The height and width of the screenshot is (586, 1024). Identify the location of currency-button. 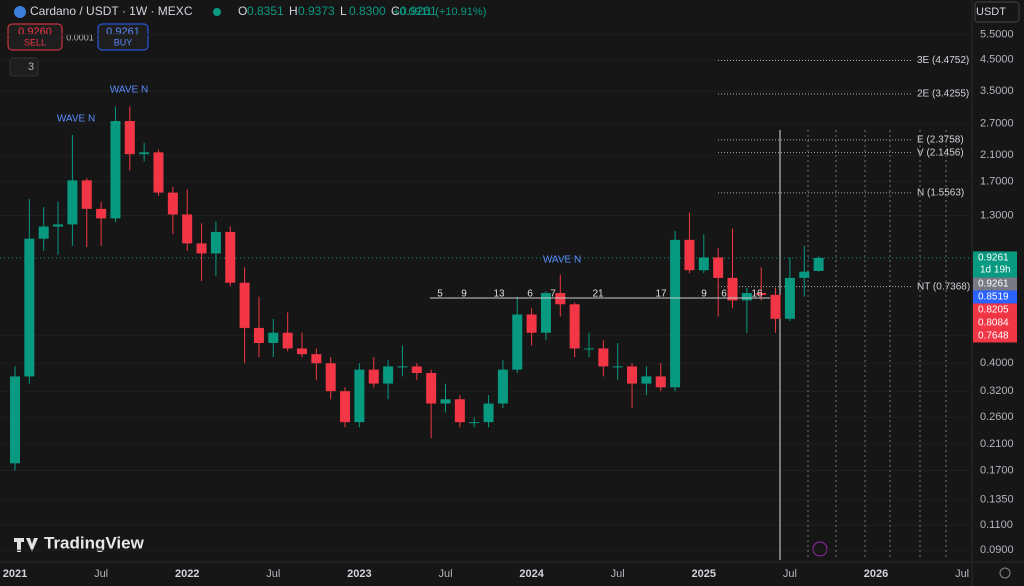
(997, 12).